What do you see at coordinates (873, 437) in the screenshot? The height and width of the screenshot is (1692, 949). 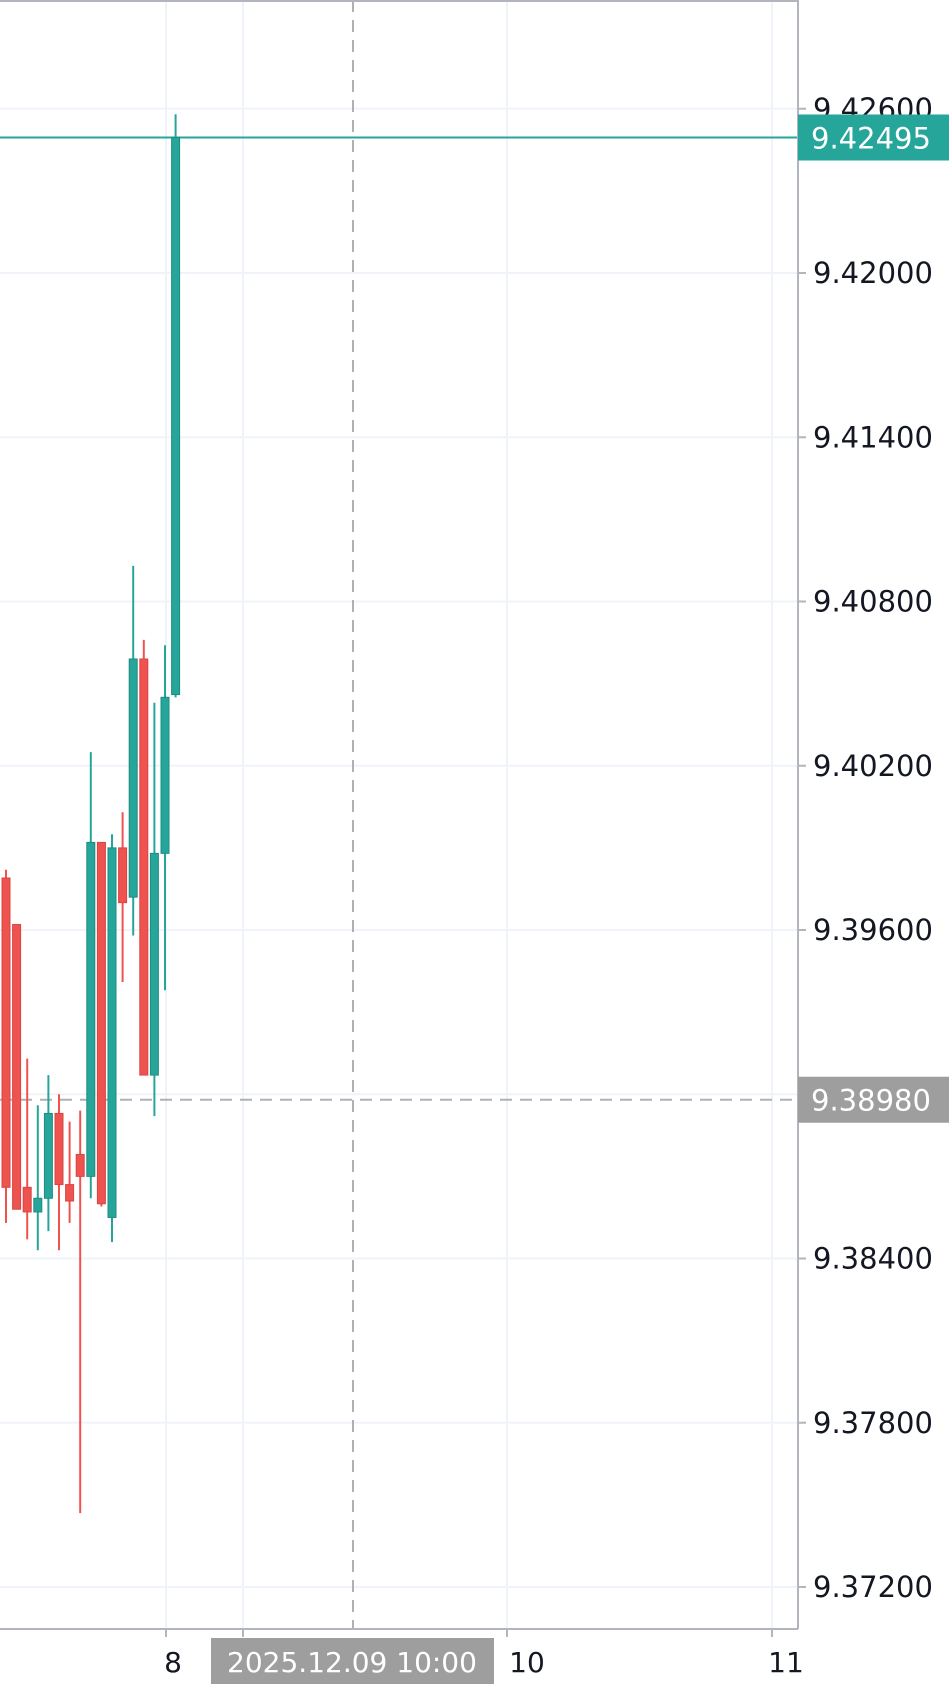 I see `y-tick-label: 9.41400` at bounding box center [873, 437].